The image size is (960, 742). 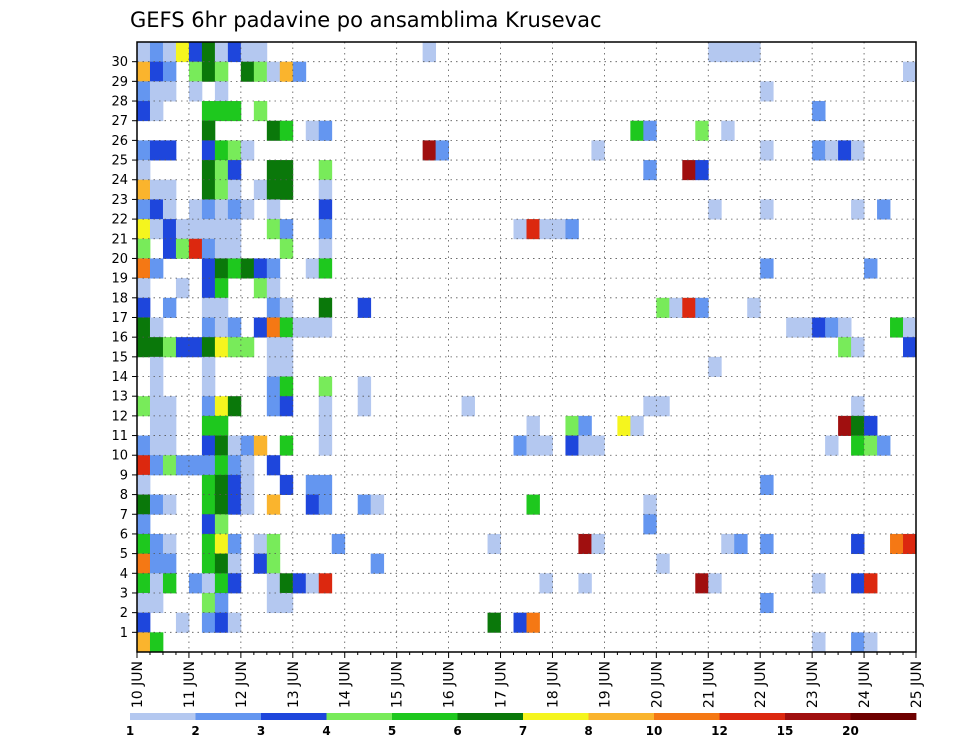 What do you see at coordinates (195, 731) in the screenshot?
I see `colorbar-label: 2` at bounding box center [195, 731].